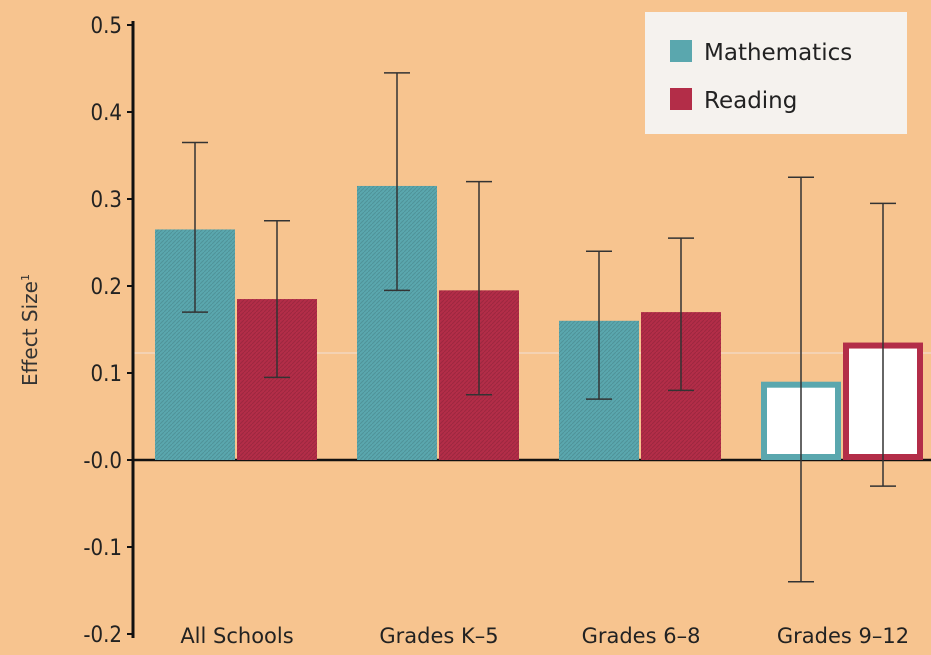 Image resolution: width=931 pixels, height=655 pixels. I want to click on y-tick-label: 0.3, so click(106, 200).